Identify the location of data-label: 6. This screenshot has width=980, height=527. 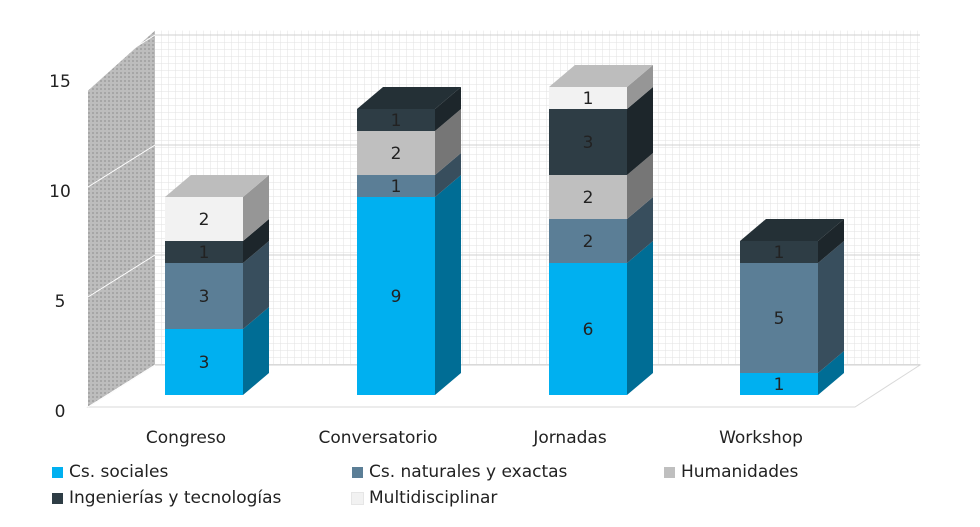
(588, 330).